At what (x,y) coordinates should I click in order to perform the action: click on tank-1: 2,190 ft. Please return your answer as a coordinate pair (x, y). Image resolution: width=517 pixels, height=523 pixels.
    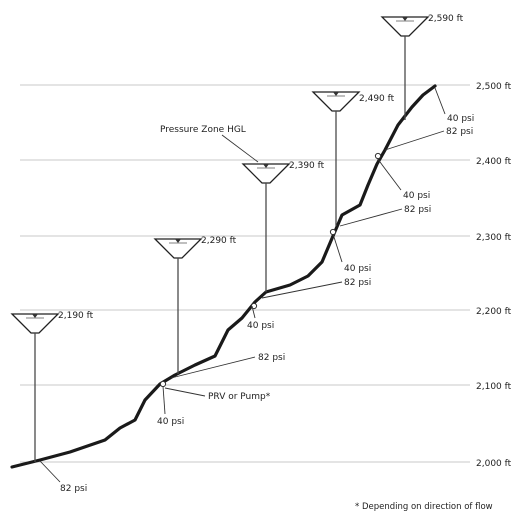
    Looking at the image, I should click on (52, 386).